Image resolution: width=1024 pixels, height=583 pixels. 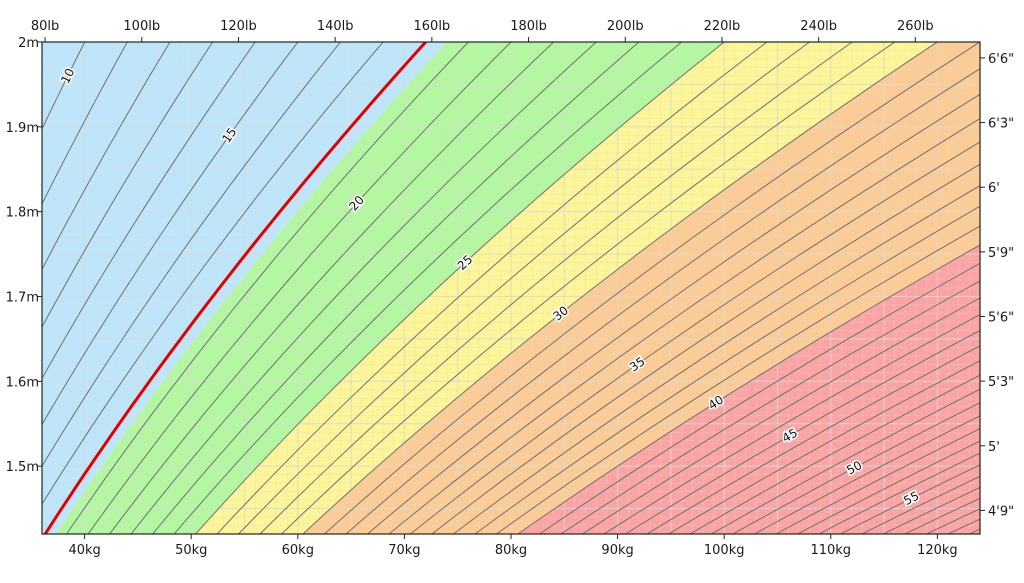 What do you see at coordinates (22, 297) in the screenshot?
I see `left-tick-label: 1.7m` at bounding box center [22, 297].